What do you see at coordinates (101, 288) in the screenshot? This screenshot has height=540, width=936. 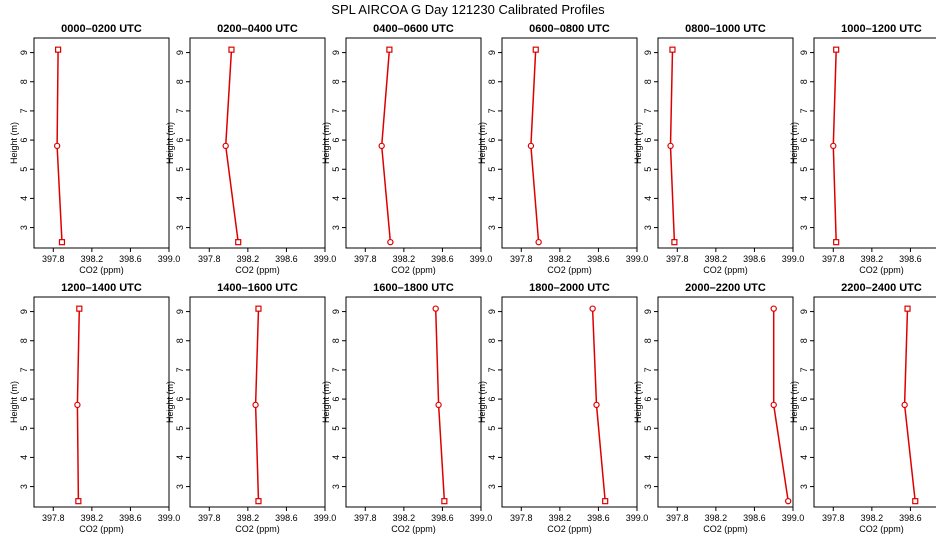 I see `panel-title: 1200–1400 UTC` at bounding box center [101, 288].